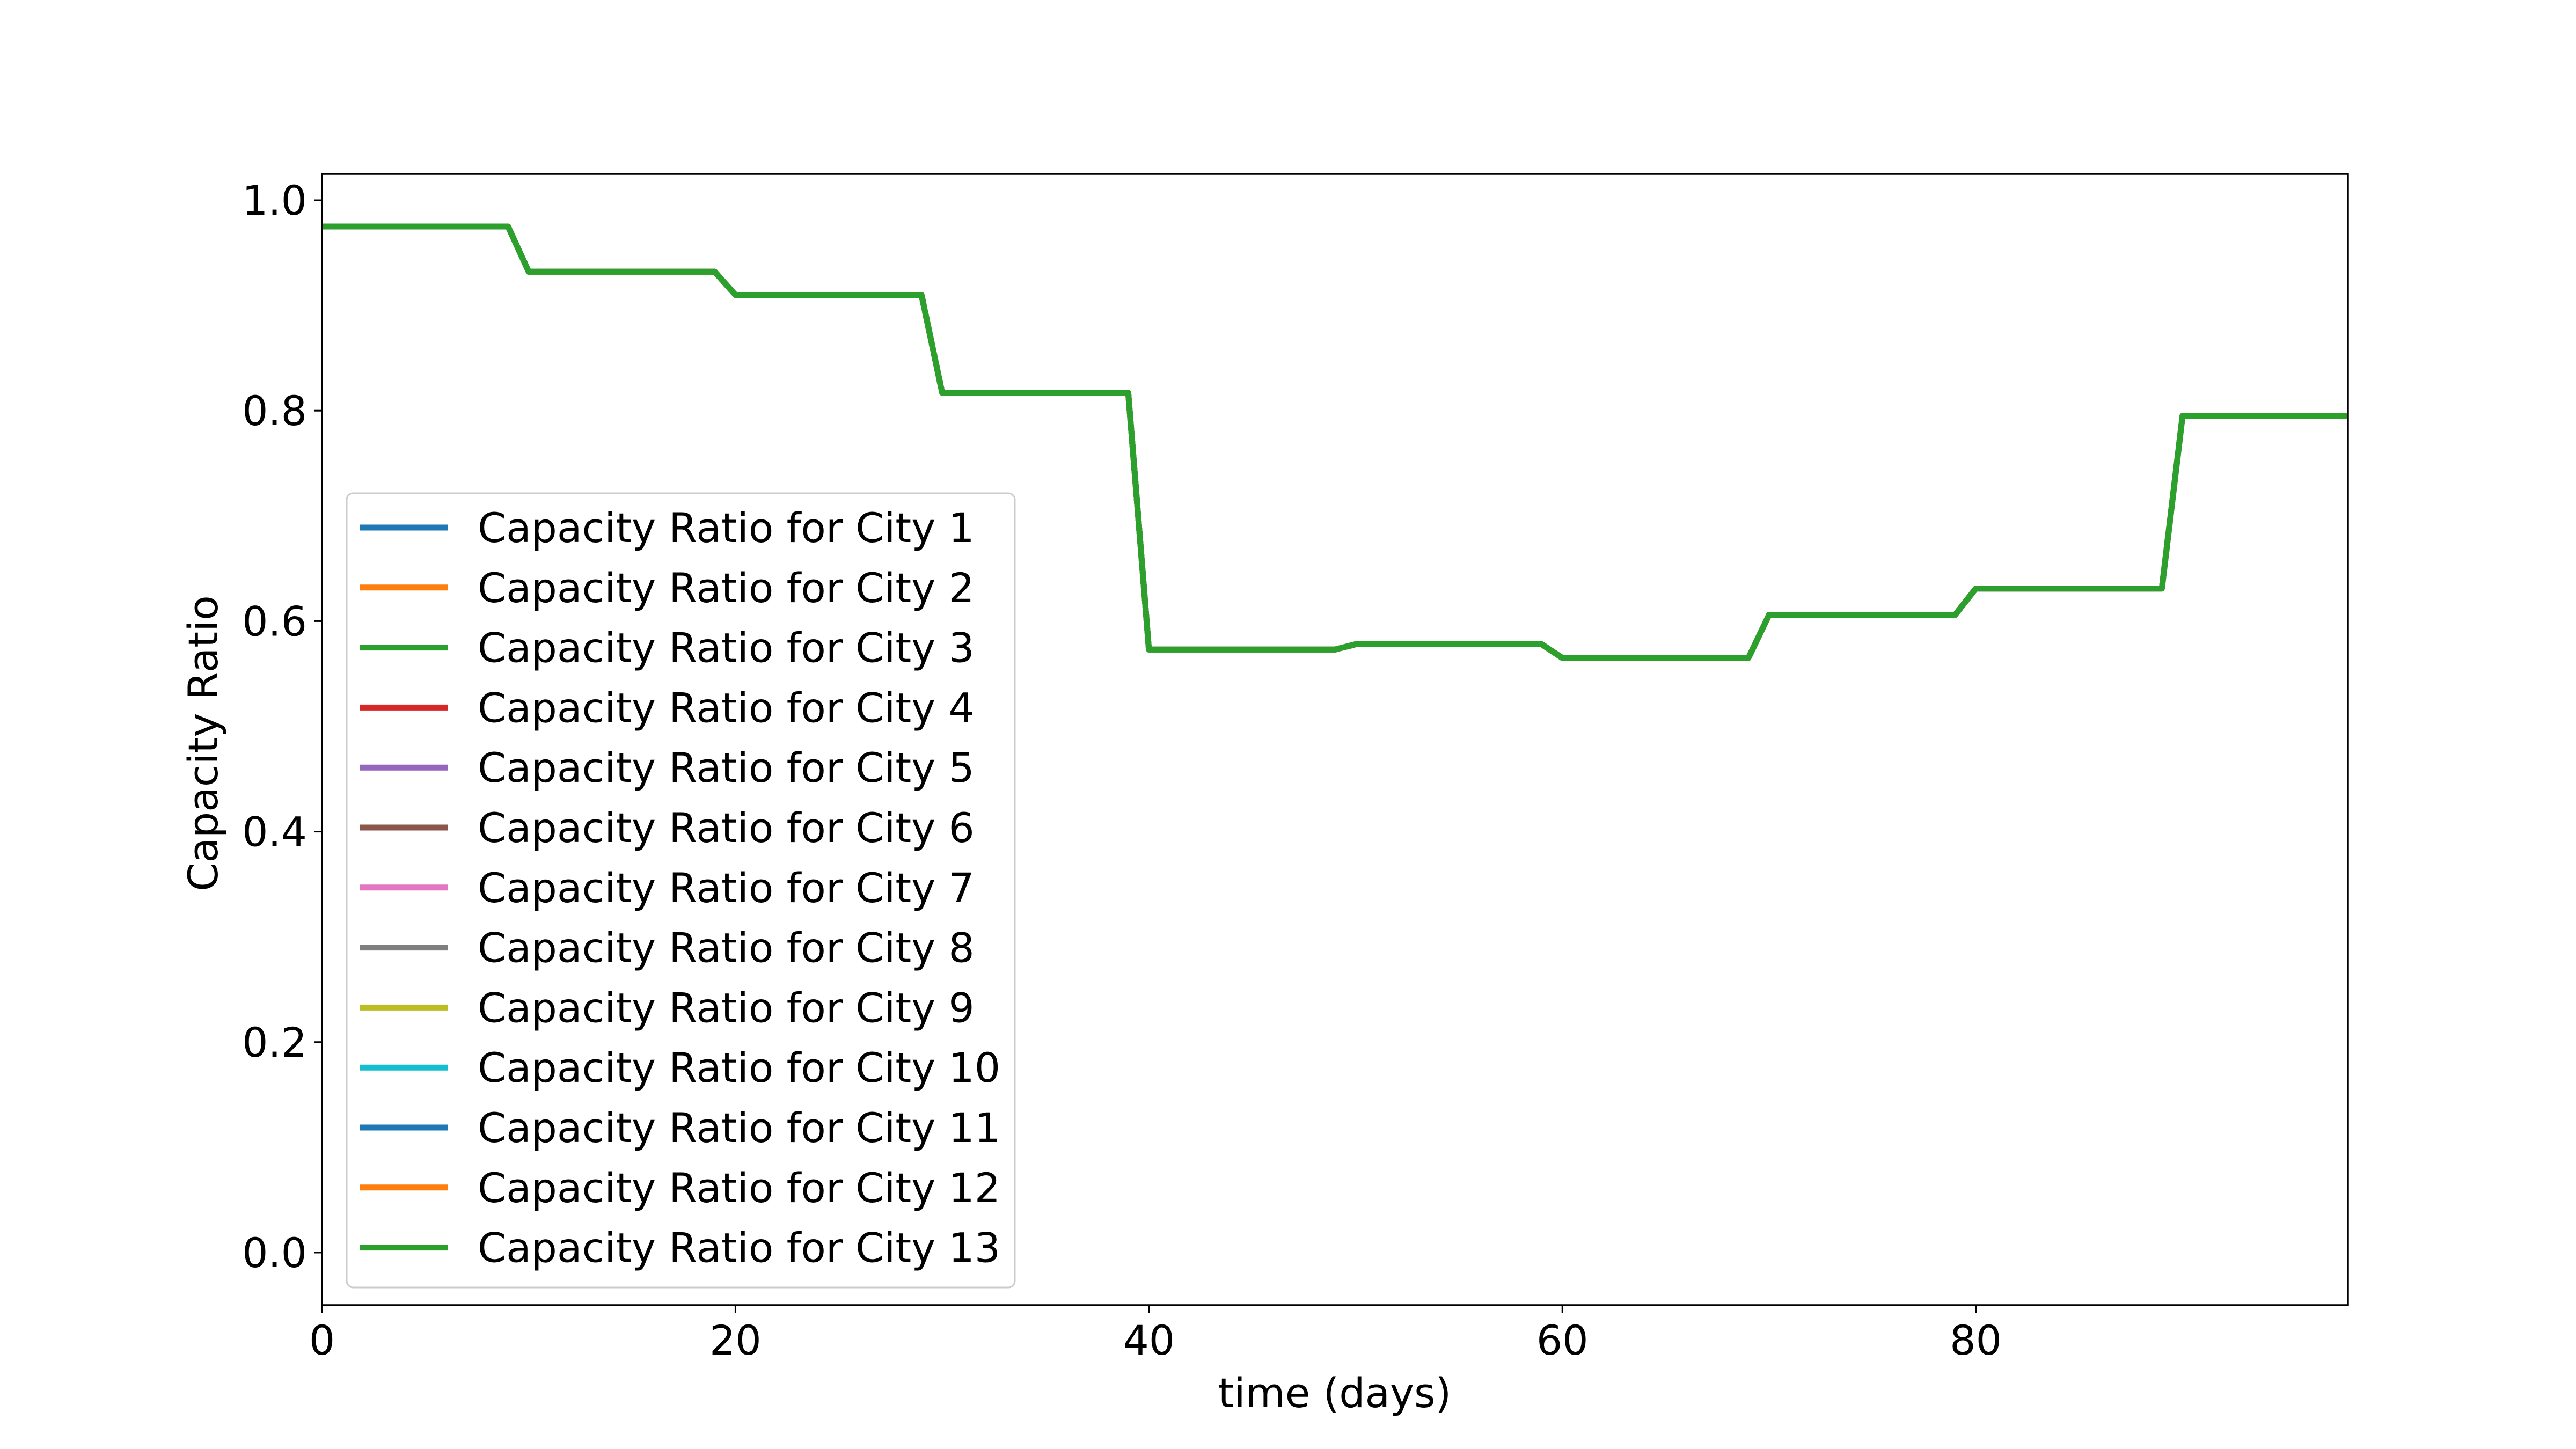 The width and height of the screenshot is (2576, 1449). Describe the element at coordinates (726, 828) in the screenshot. I see `legend-label: Capacity Ratio for City 6` at that location.